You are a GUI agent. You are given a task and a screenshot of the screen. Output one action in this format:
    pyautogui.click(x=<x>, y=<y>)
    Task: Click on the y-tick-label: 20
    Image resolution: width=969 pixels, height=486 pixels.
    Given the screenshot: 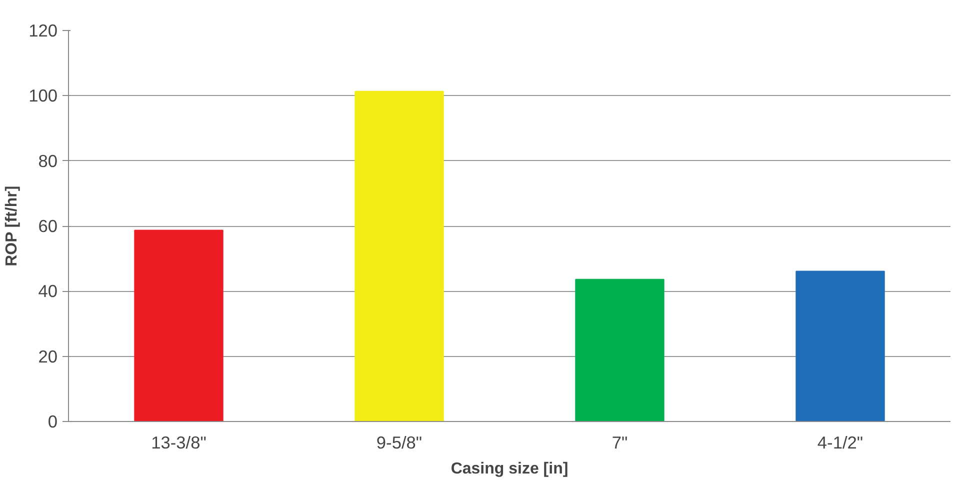 What is the action you would take?
    pyautogui.click(x=48, y=356)
    